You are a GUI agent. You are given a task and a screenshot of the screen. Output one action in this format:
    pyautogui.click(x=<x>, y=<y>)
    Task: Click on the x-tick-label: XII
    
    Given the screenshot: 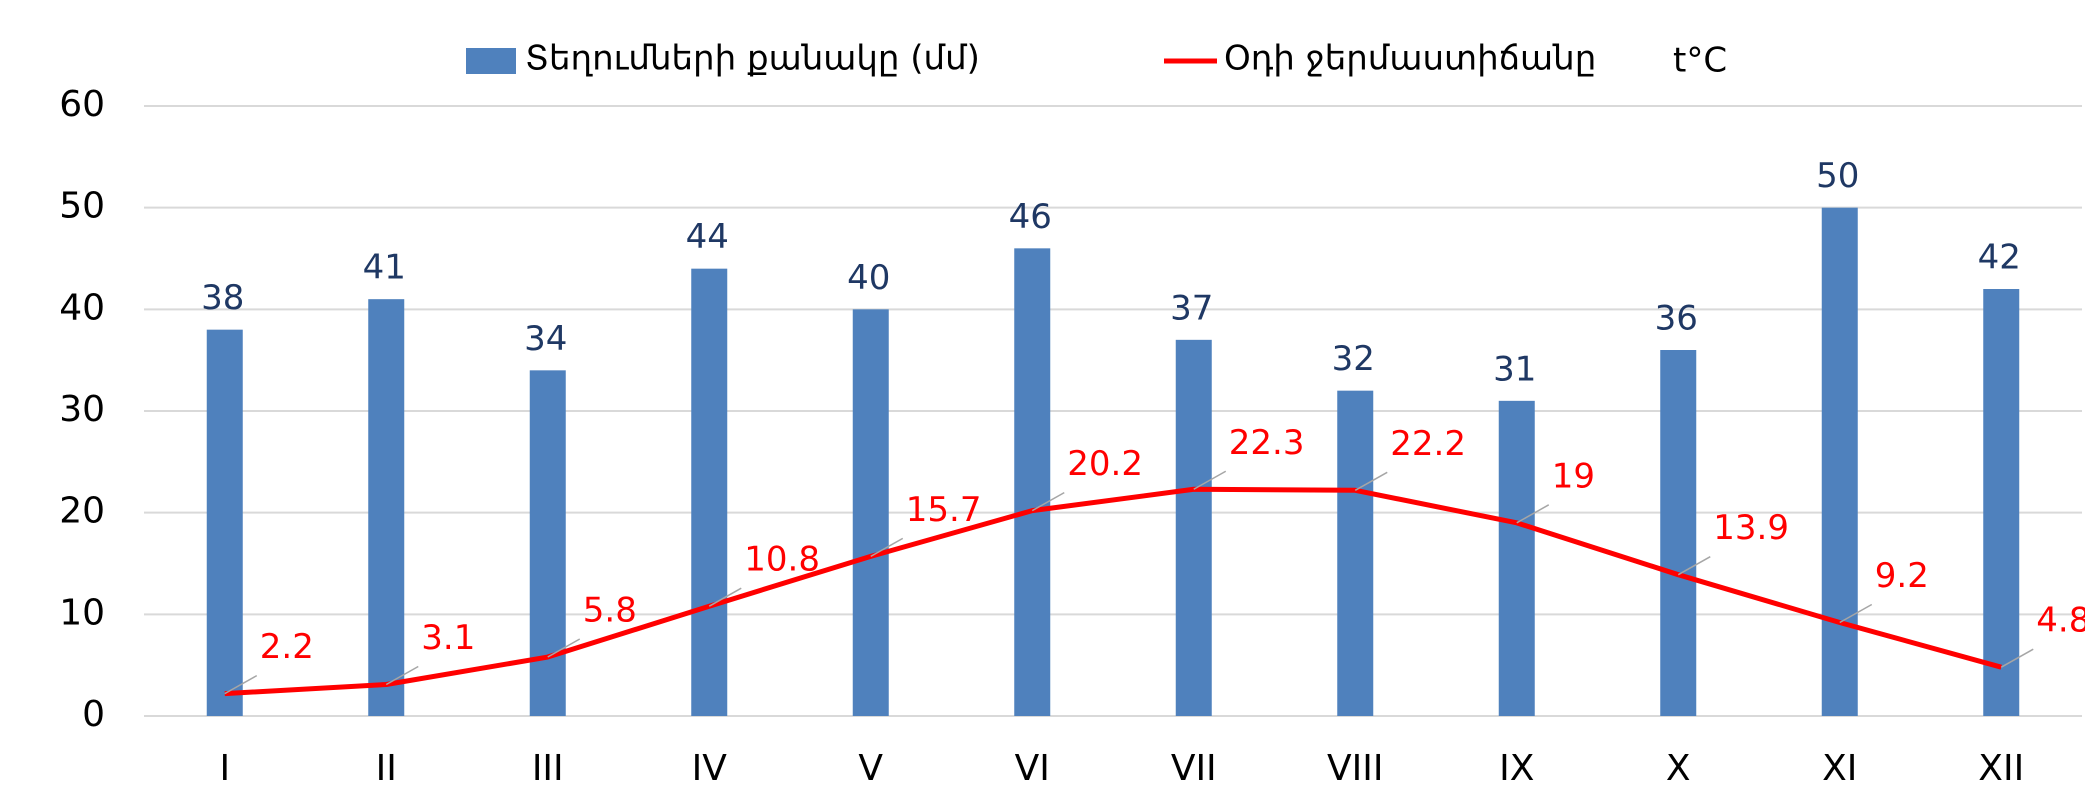 What is the action you would take?
    pyautogui.click(x=2001, y=768)
    